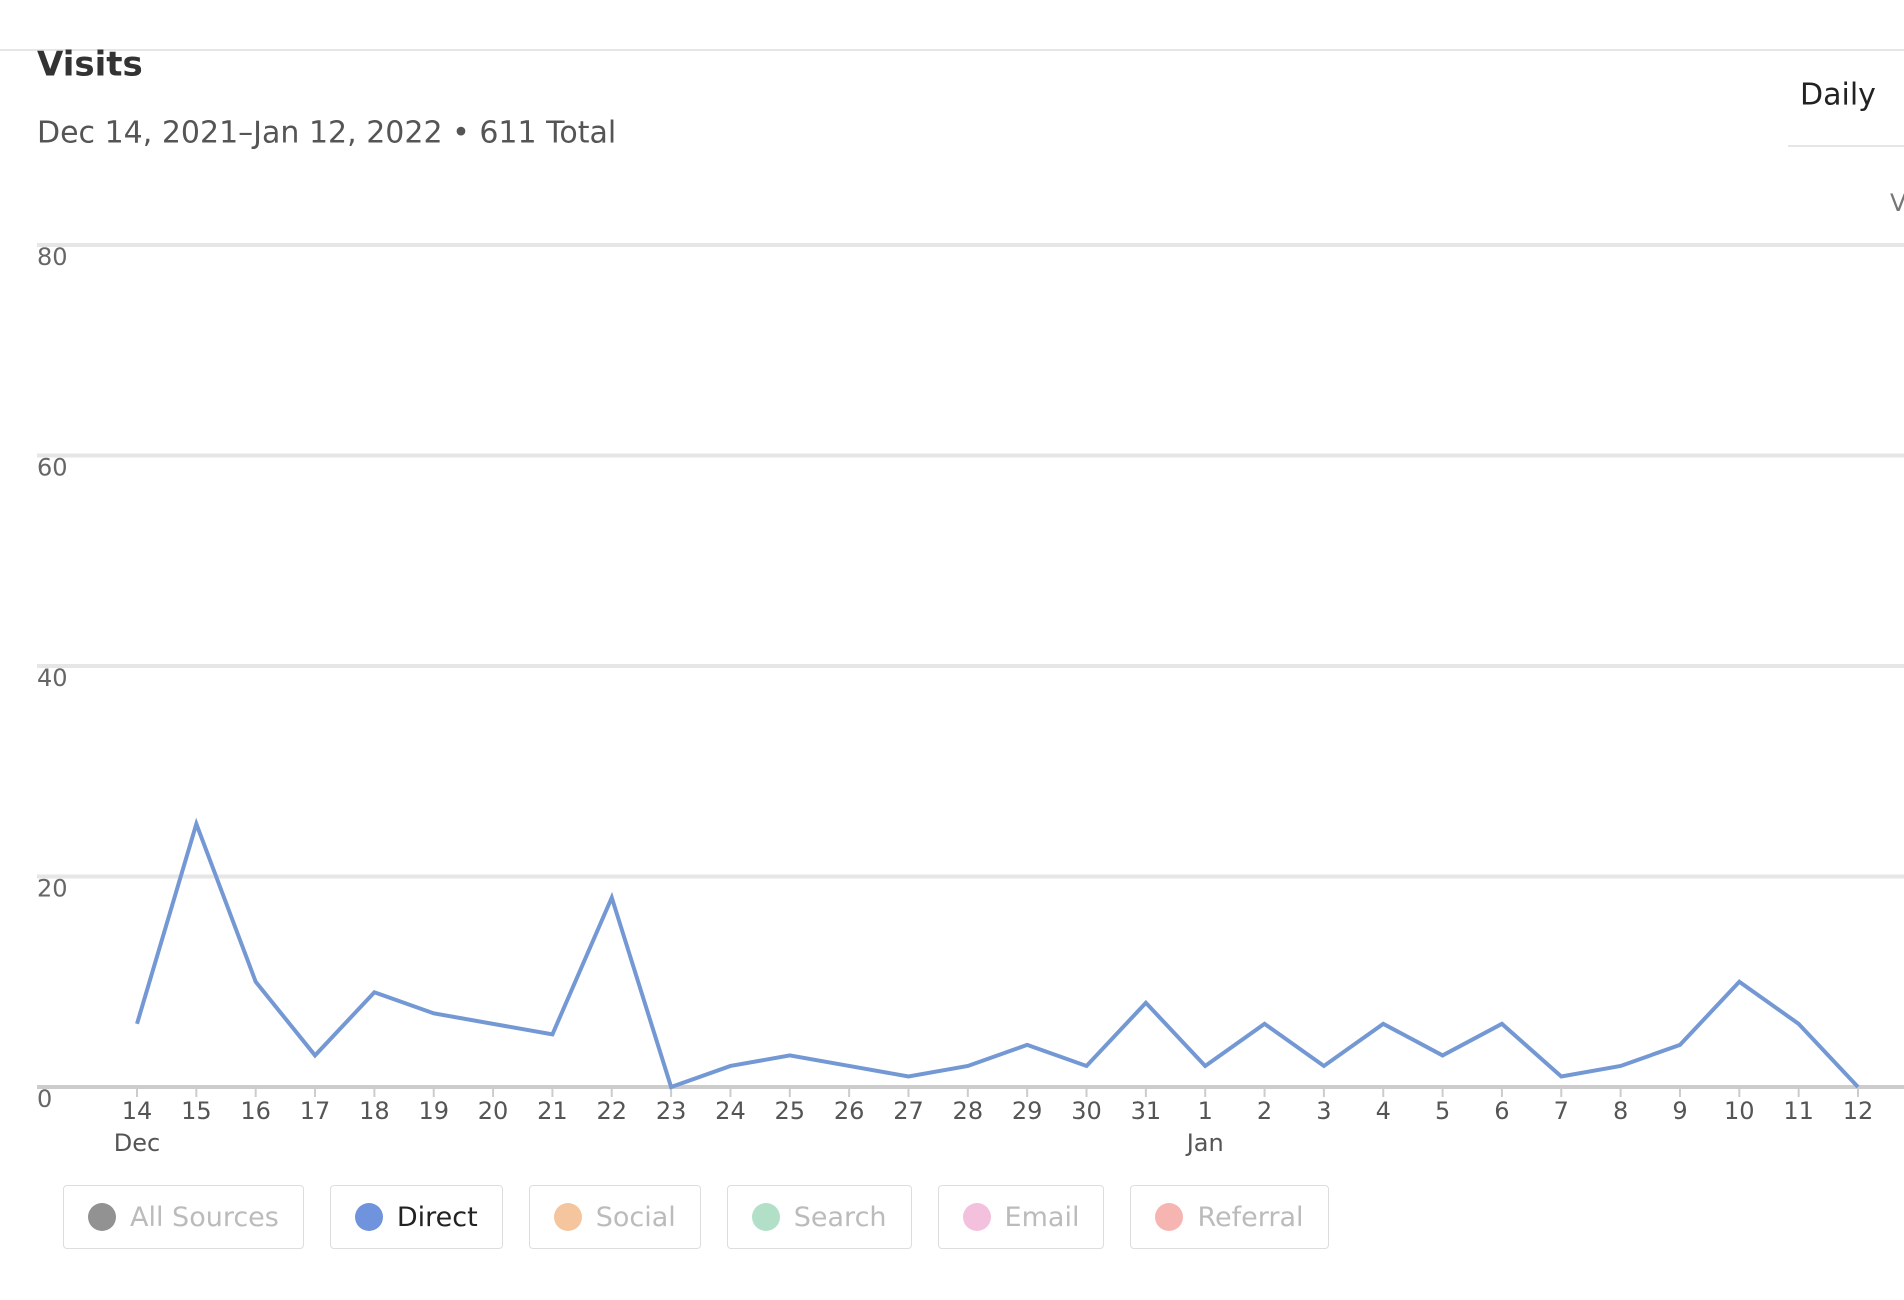 The height and width of the screenshot is (1300, 1904). What do you see at coordinates (52, 468) in the screenshot?
I see `y-tick-label: 60` at bounding box center [52, 468].